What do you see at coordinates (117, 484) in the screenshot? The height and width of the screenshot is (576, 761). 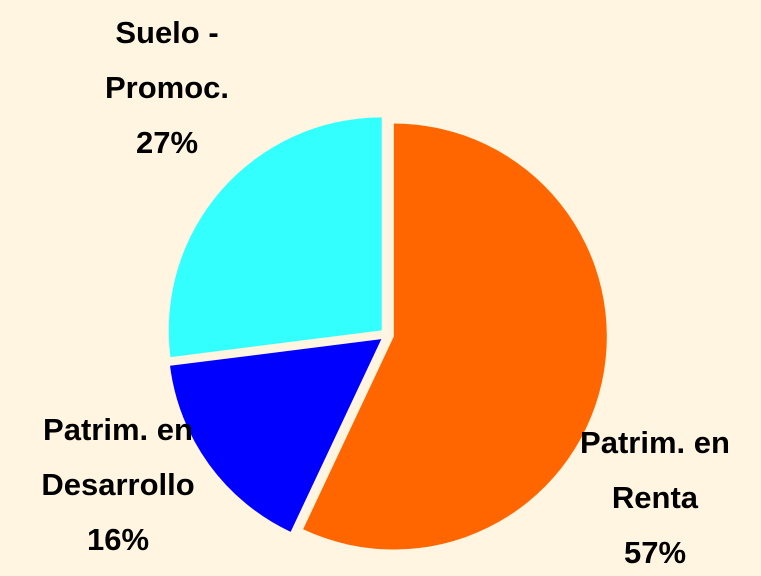 I see `slice-label: Desarrollo` at bounding box center [117, 484].